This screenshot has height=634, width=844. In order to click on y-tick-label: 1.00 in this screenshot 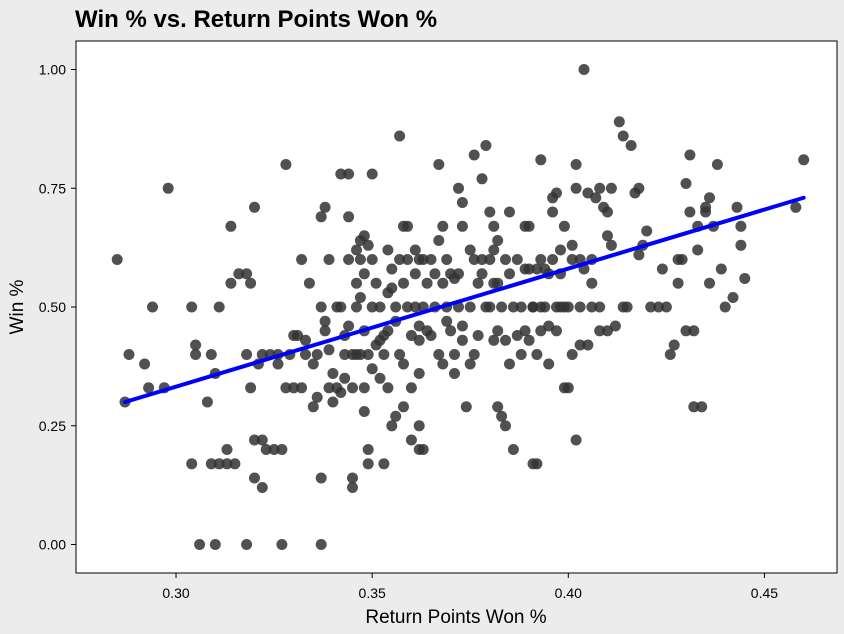, I will do `click(52, 70)`.